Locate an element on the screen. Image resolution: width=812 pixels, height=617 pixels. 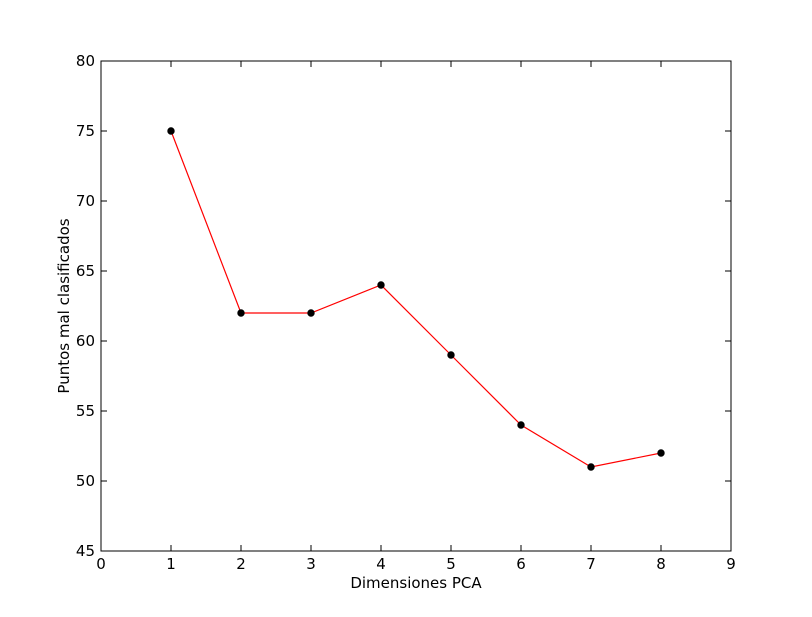
x-tick-label: 1 is located at coordinates (171, 564).